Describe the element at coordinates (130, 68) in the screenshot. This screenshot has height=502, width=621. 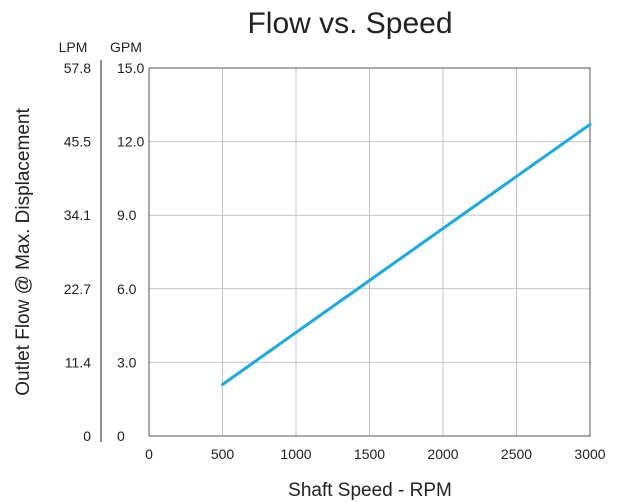
I see `y-tick-label-gpm: 15.0` at that location.